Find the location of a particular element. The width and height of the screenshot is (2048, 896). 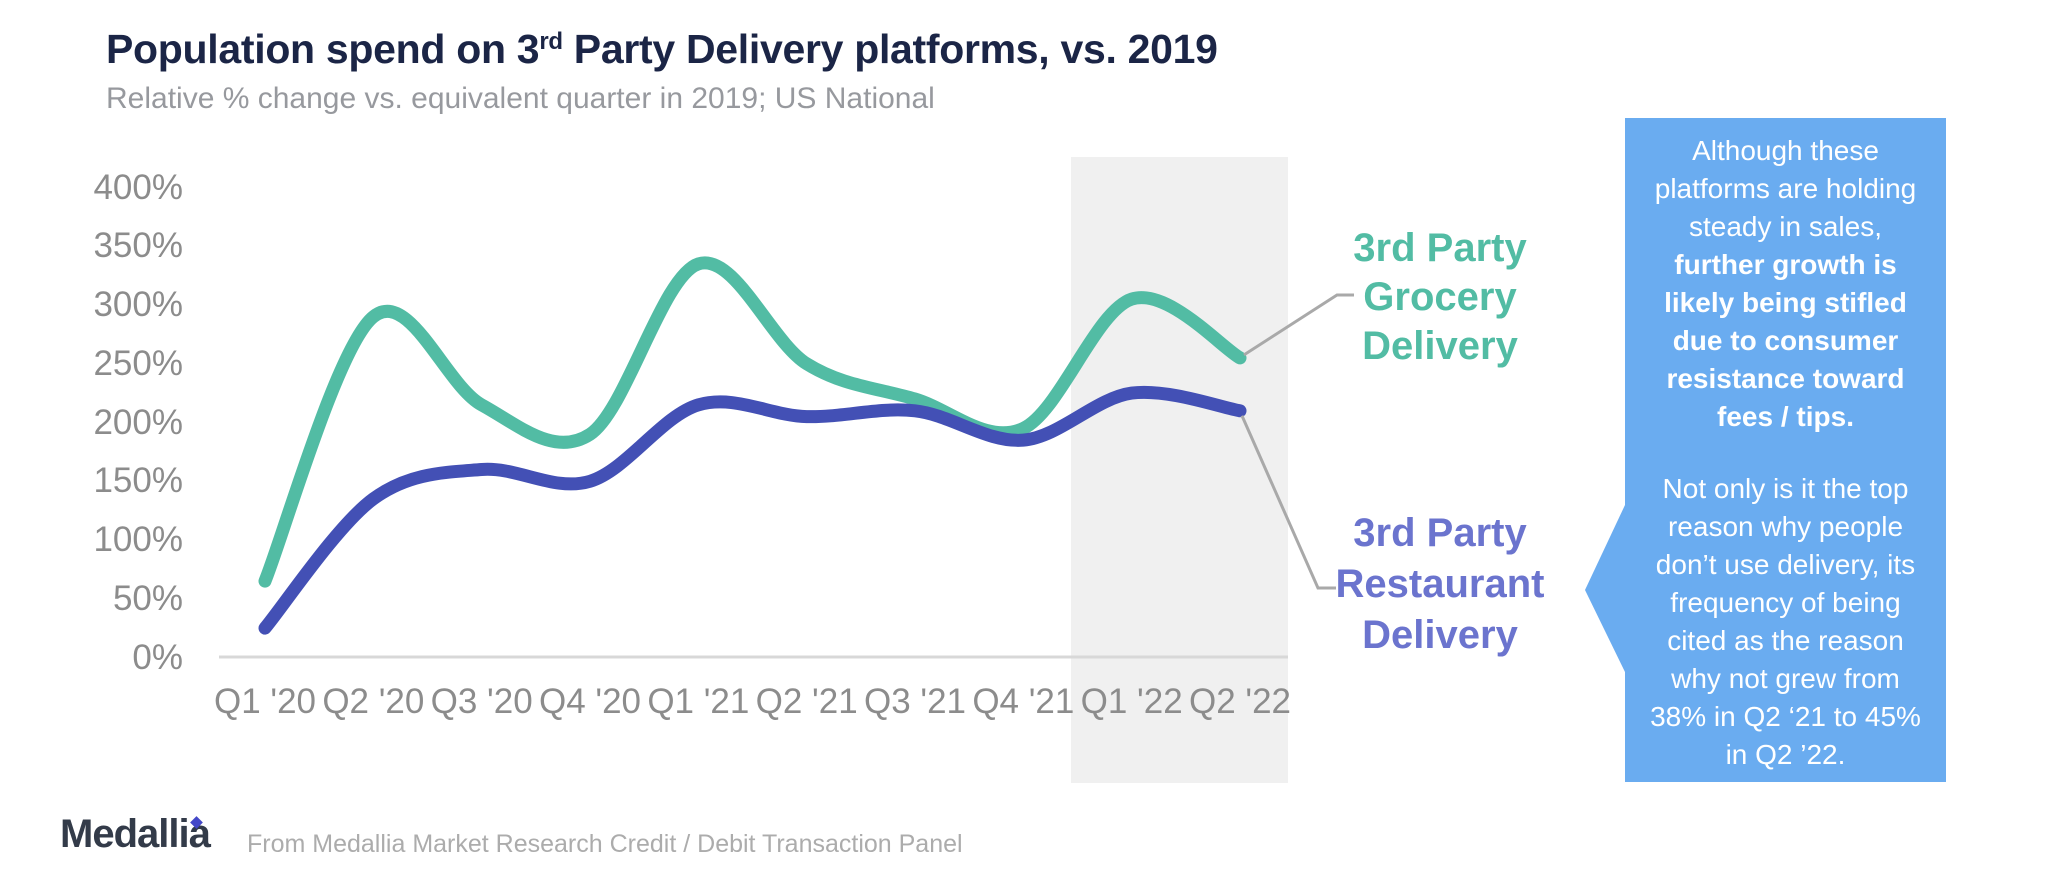

y-tick-label: 0% is located at coordinates (157, 657).